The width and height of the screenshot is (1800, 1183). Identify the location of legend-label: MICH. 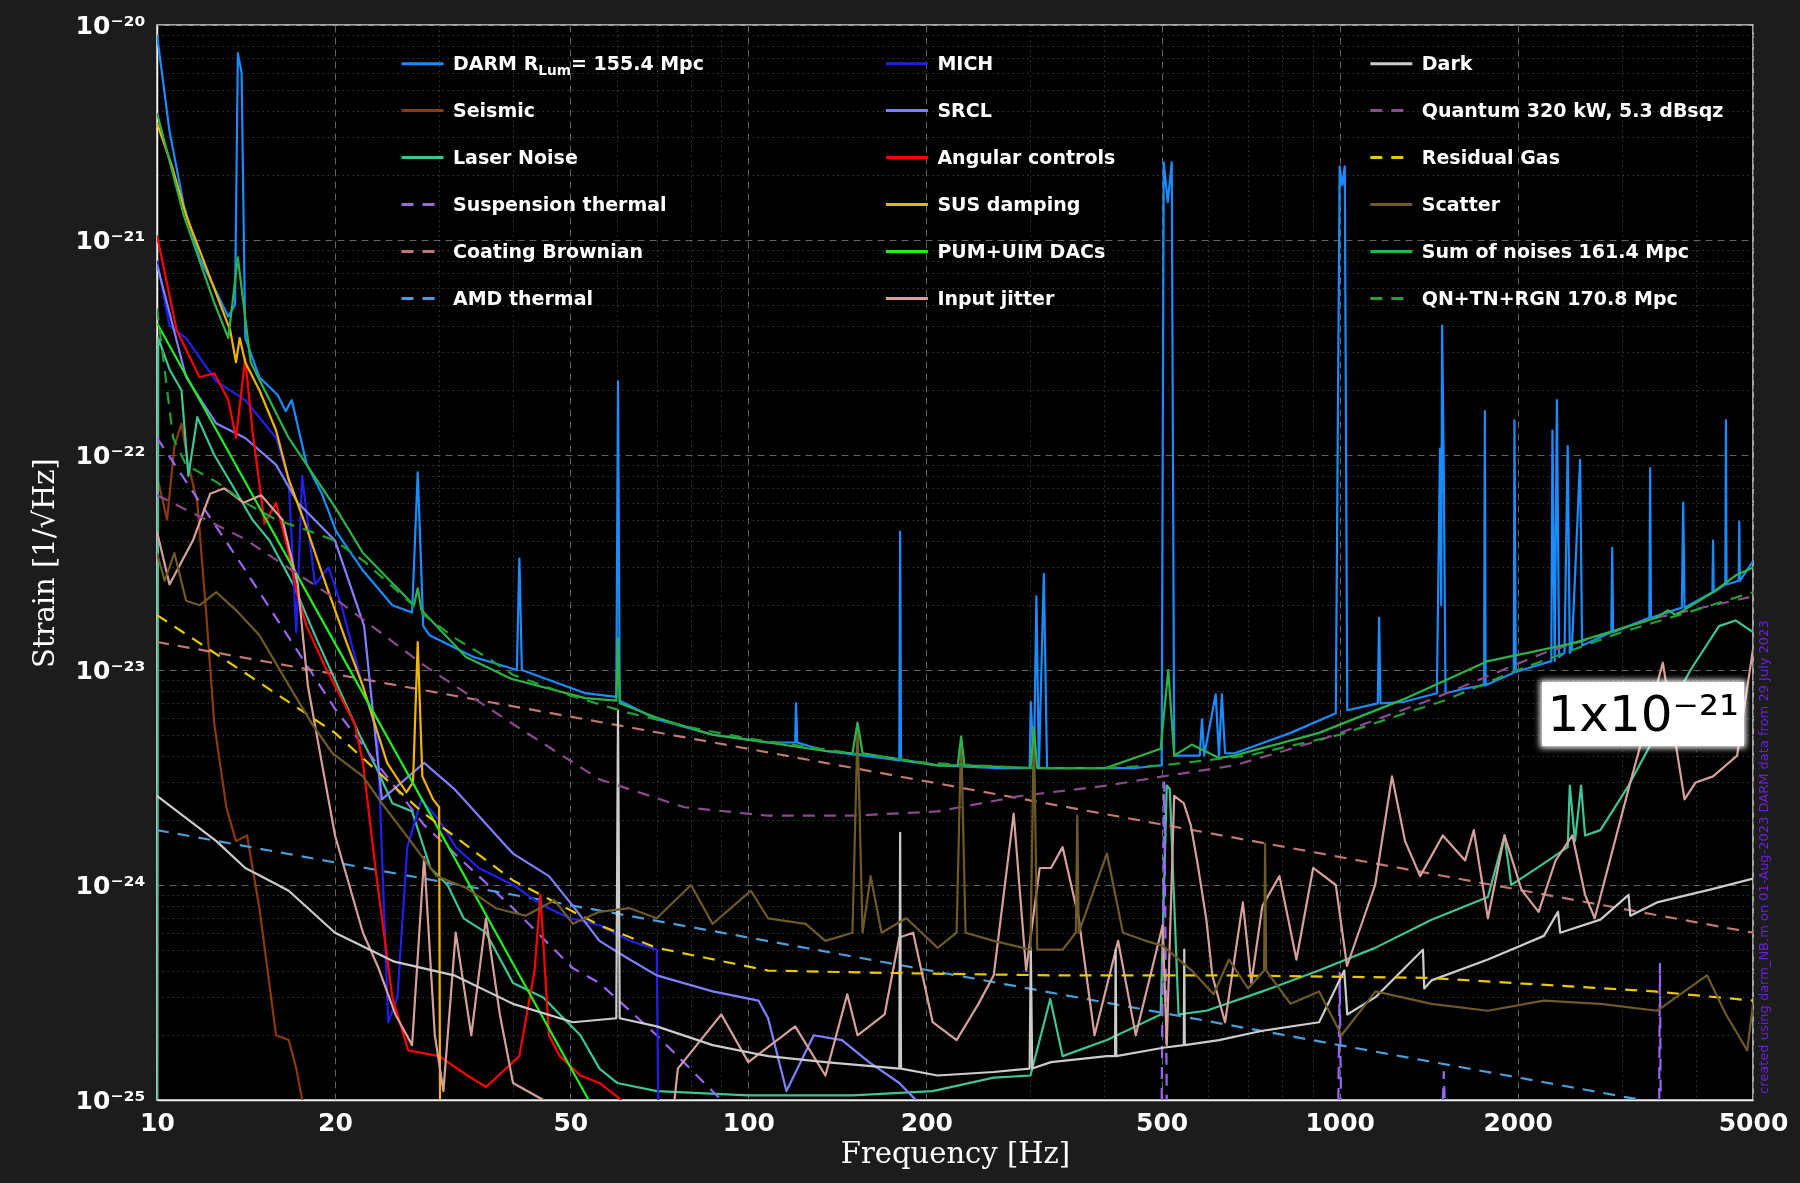
(965, 62).